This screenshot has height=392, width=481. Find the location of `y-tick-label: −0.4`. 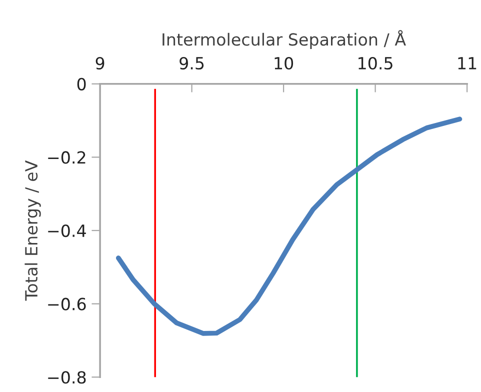

y-tick-label: −0.4 is located at coordinates (67, 231).